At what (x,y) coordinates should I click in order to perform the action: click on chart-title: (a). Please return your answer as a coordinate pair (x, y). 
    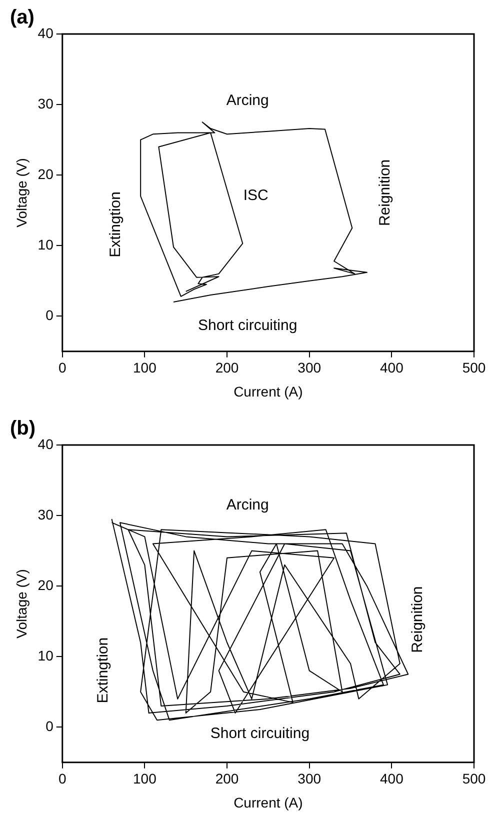
    Looking at the image, I should click on (22, 17).